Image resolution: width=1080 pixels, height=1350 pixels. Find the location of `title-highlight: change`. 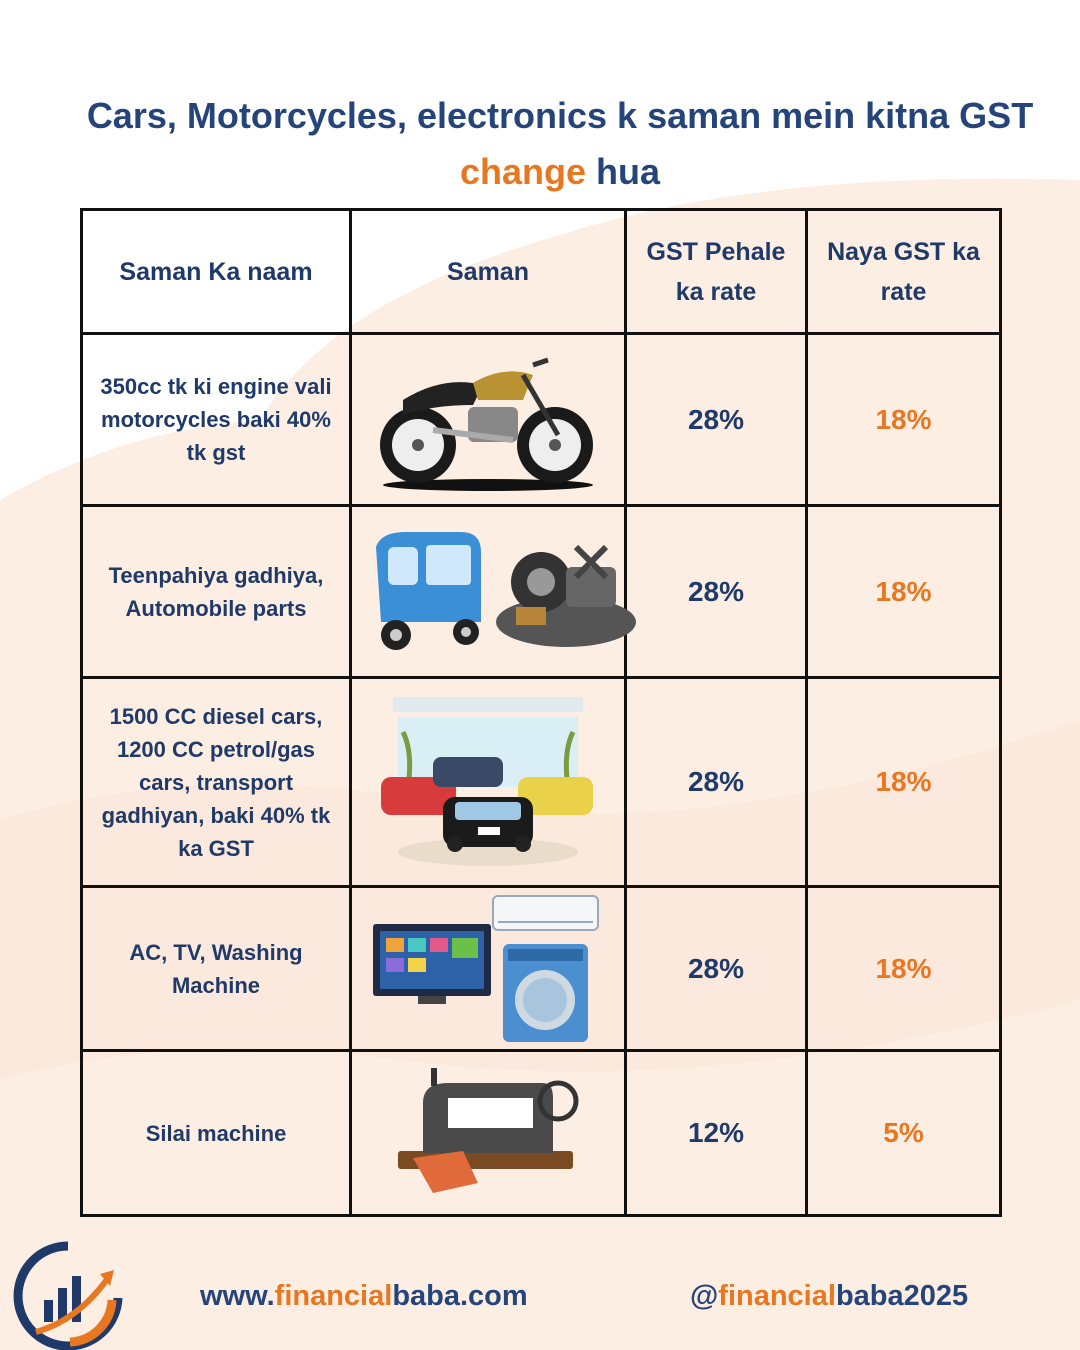

title-highlight: change is located at coordinates (523, 171).